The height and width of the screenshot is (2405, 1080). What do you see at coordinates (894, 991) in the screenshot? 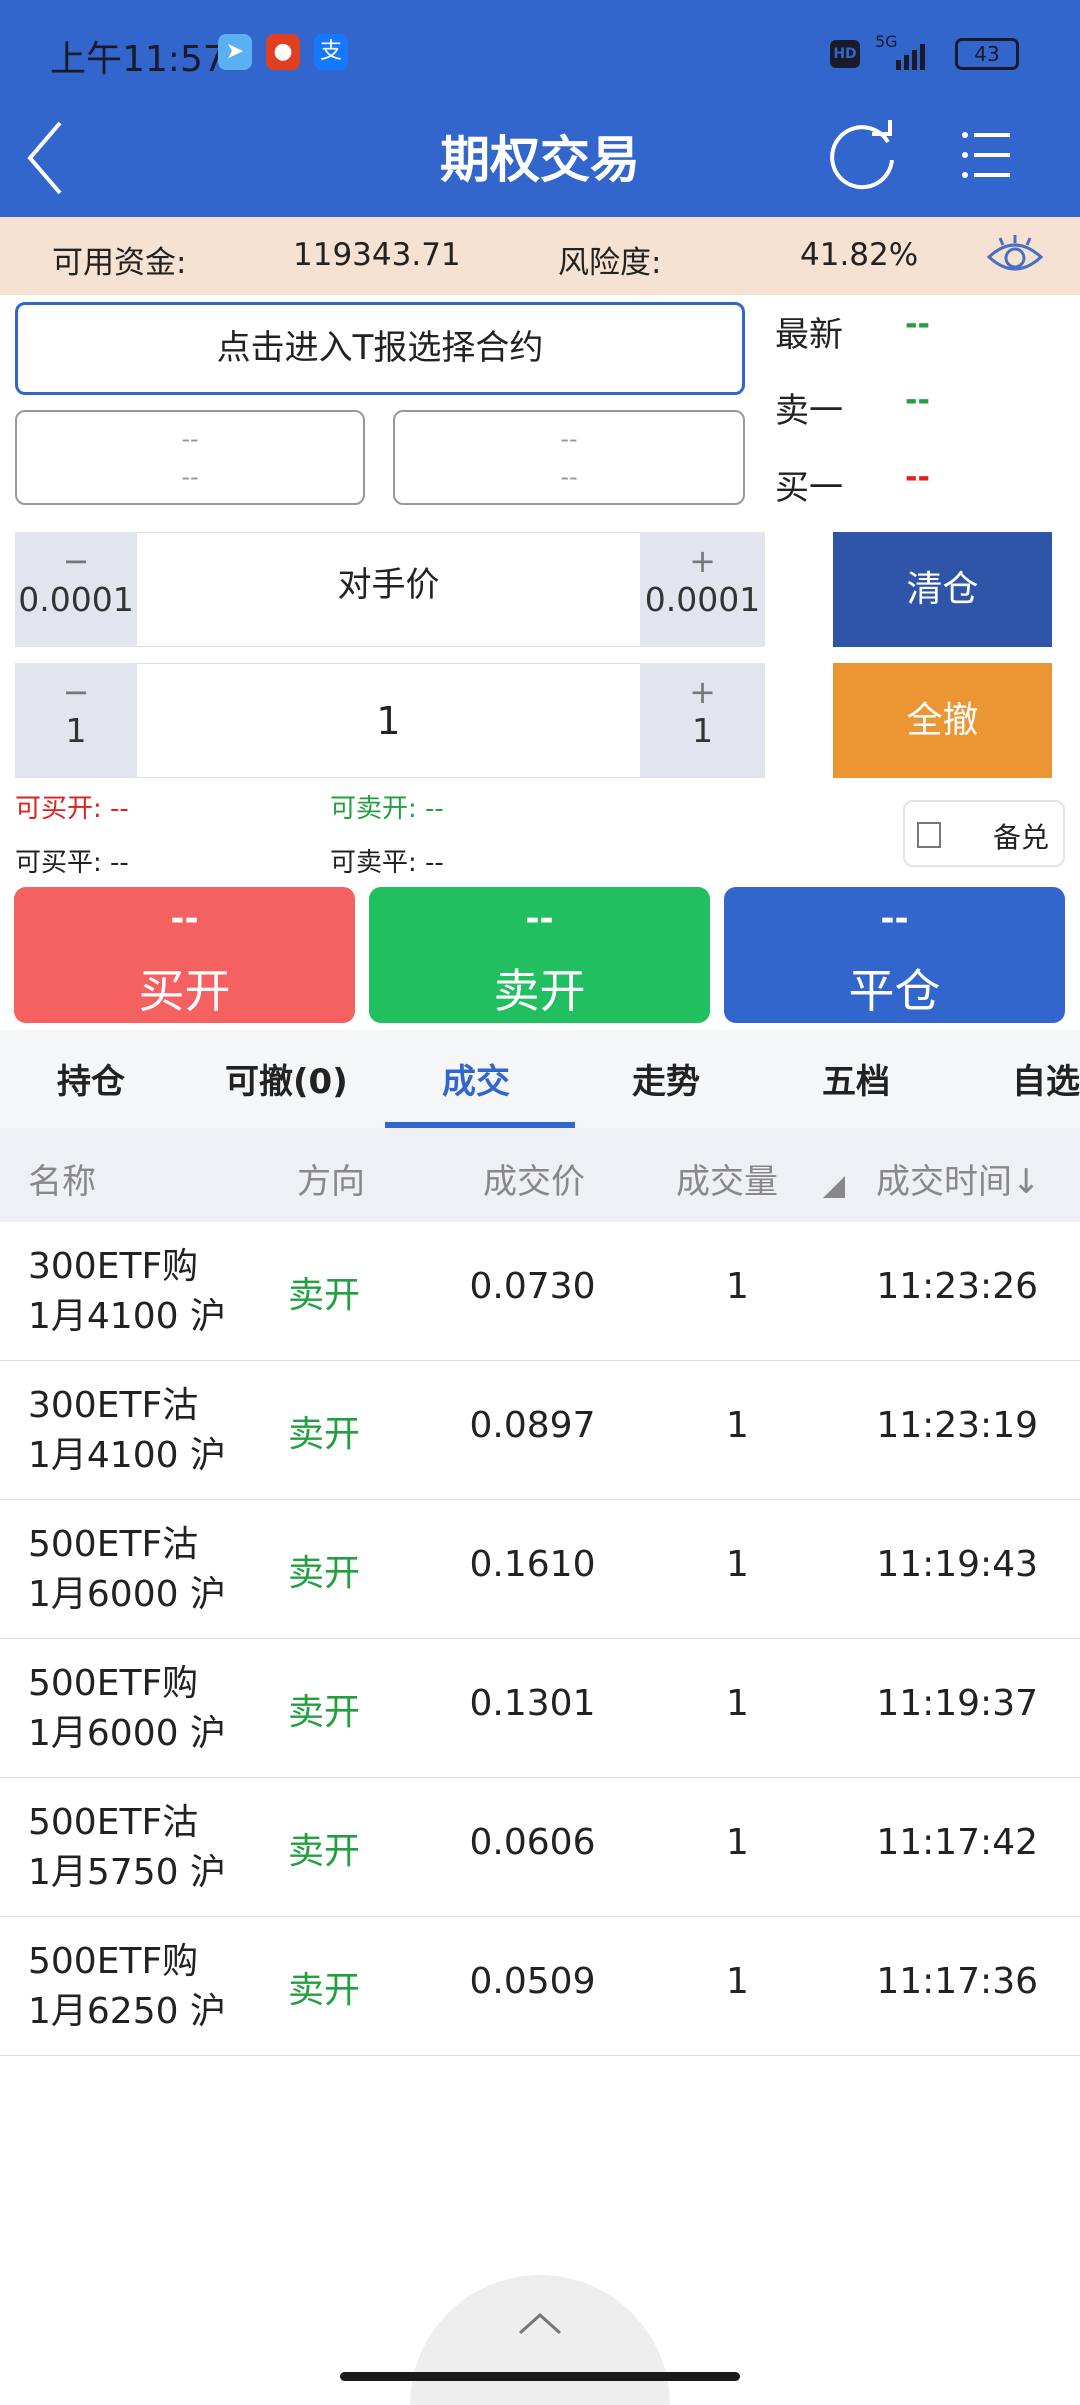
I see `close-position-label: 平仓` at bounding box center [894, 991].